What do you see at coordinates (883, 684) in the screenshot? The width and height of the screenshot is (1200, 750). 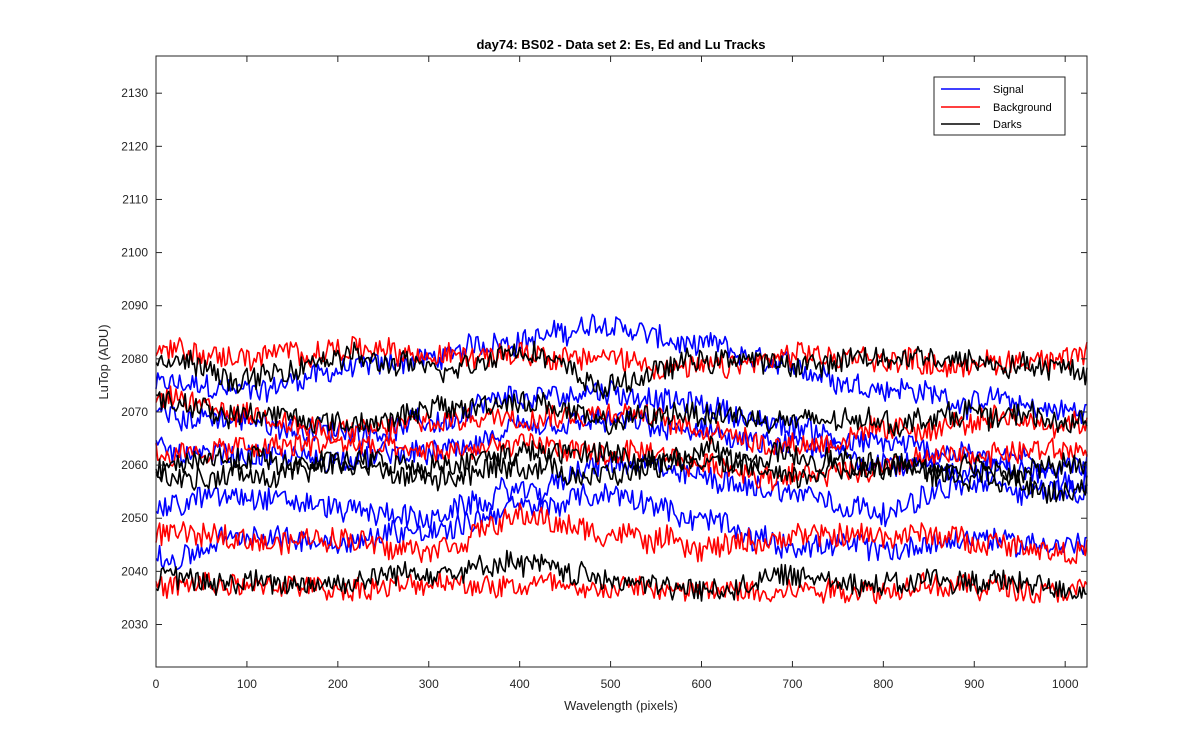 I see `x-tick-label: 800` at bounding box center [883, 684].